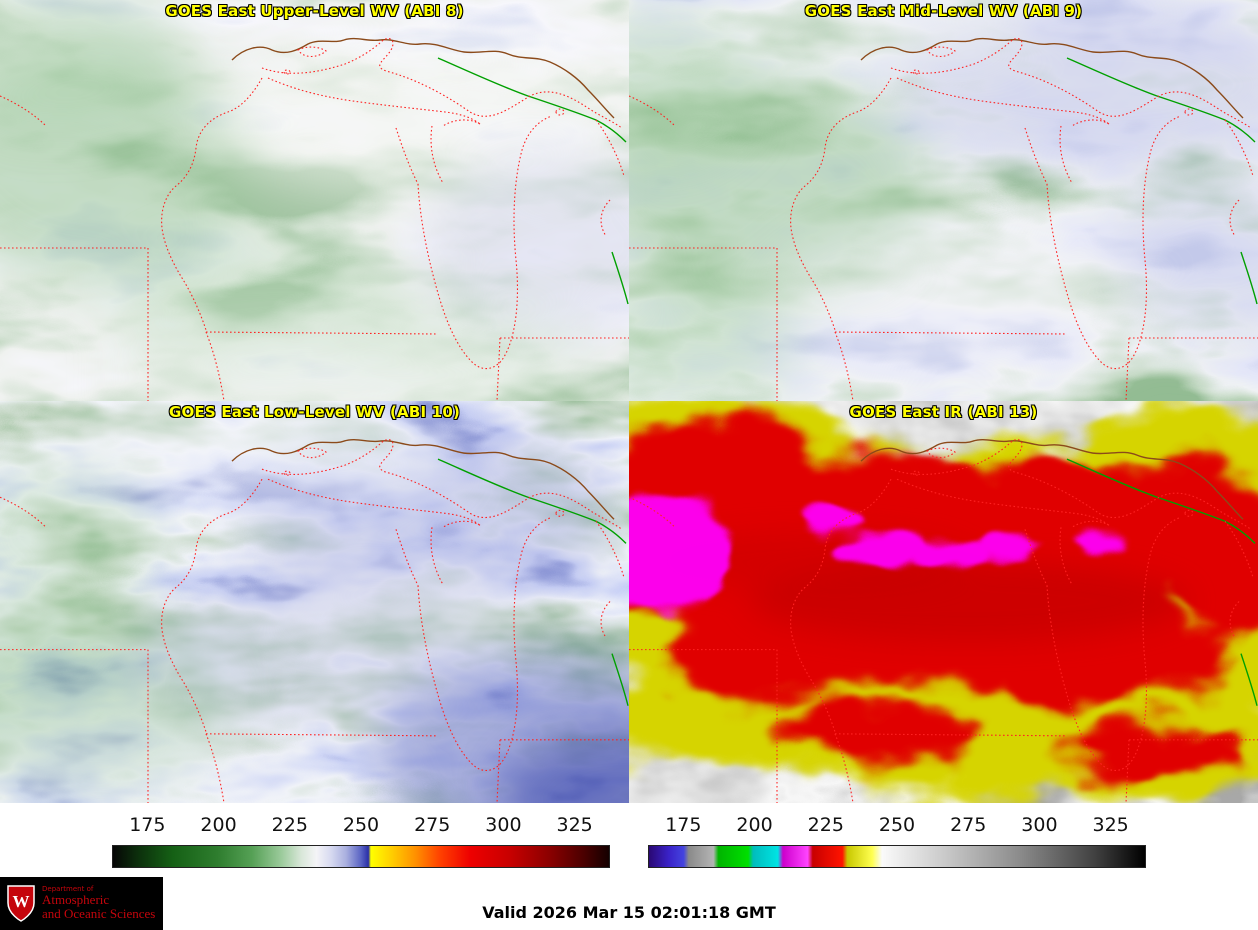  What do you see at coordinates (897, 843) in the screenshot?
I see `ir-colorbar: 175 200 225 250 275 300 325` at bounding box center [897, 843].